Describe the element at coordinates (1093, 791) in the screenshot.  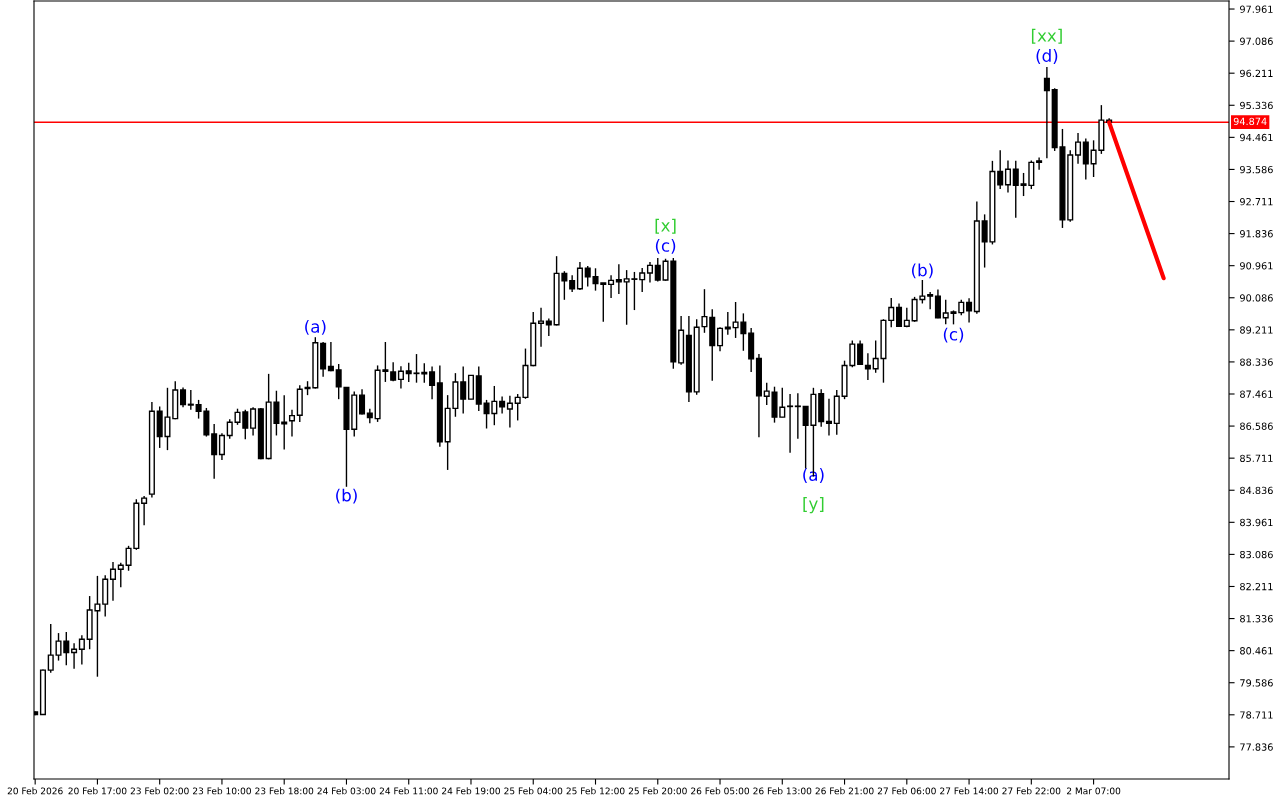
I see `x-tick-label: 2 Mar 07:00` at that location.